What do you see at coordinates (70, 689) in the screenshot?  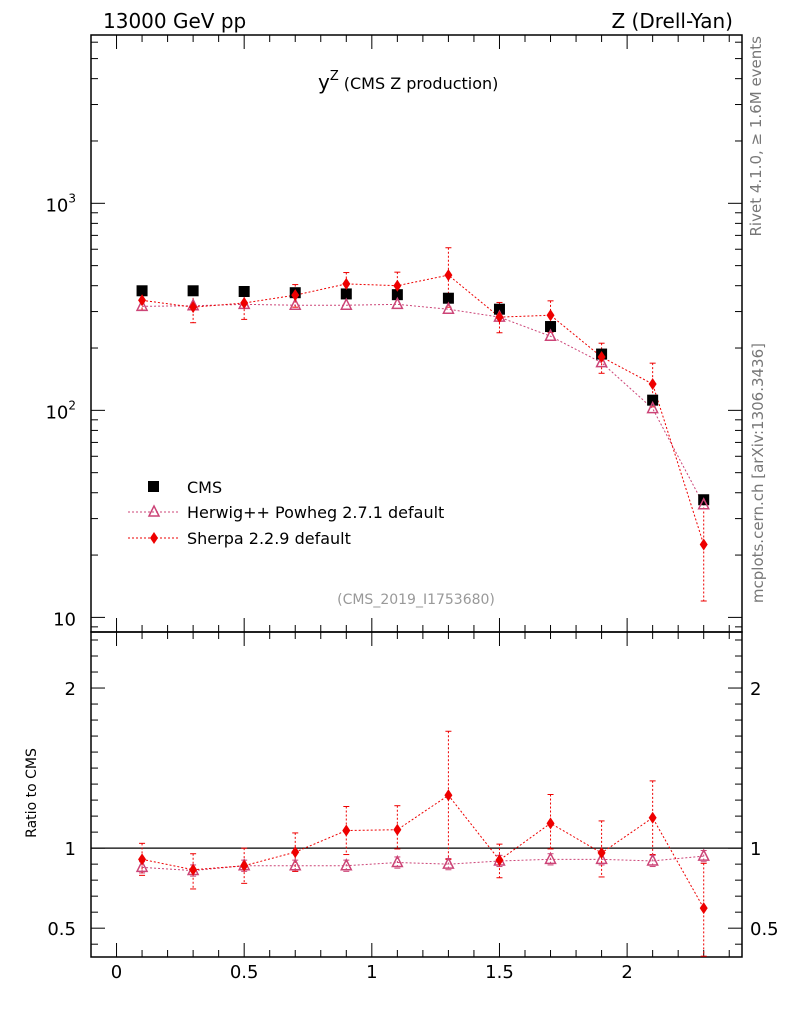 I see `ratio-ytick-label-left: 2` at bounding box center [70, 689].